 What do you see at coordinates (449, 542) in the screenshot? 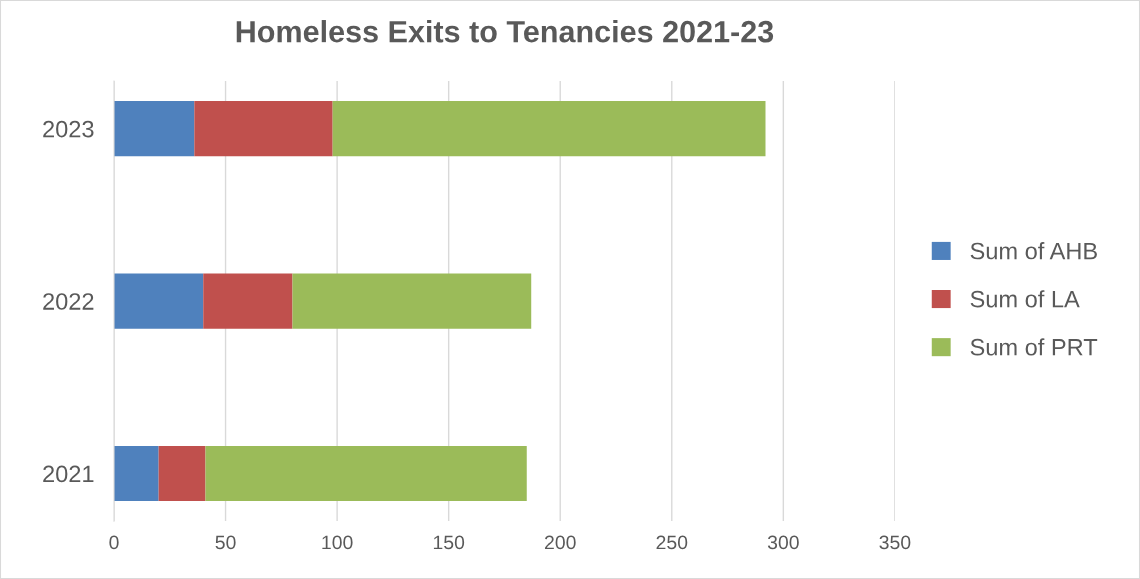
I see `x-tick-label: 150` at bounding box center [449, 542].